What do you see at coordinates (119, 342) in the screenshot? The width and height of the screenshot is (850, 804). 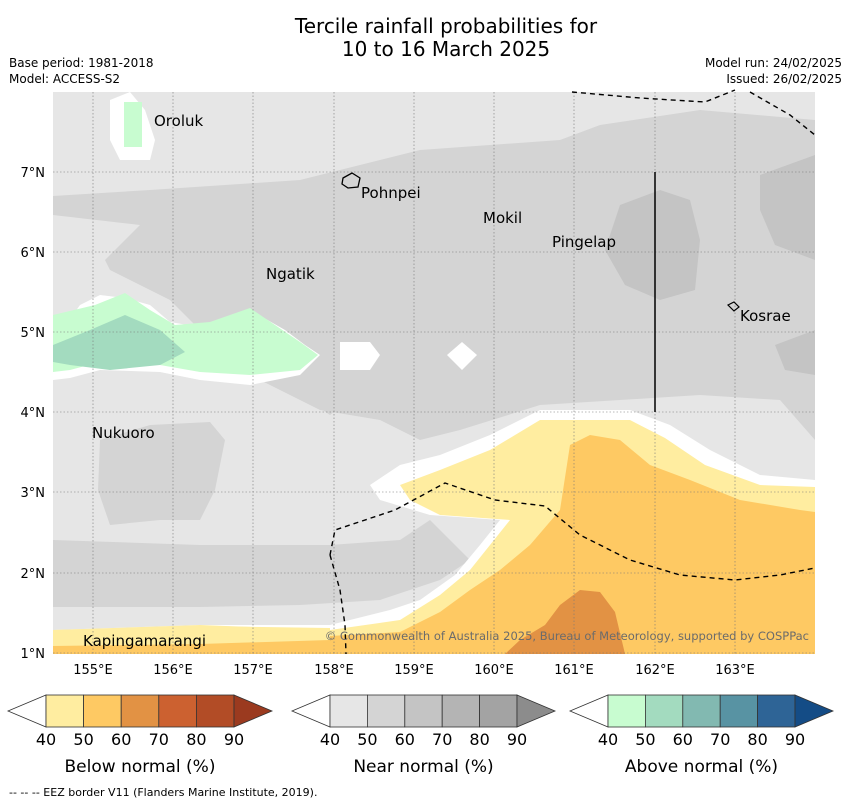 I see `above-normal-50-region` at bounding box center [119, 342].